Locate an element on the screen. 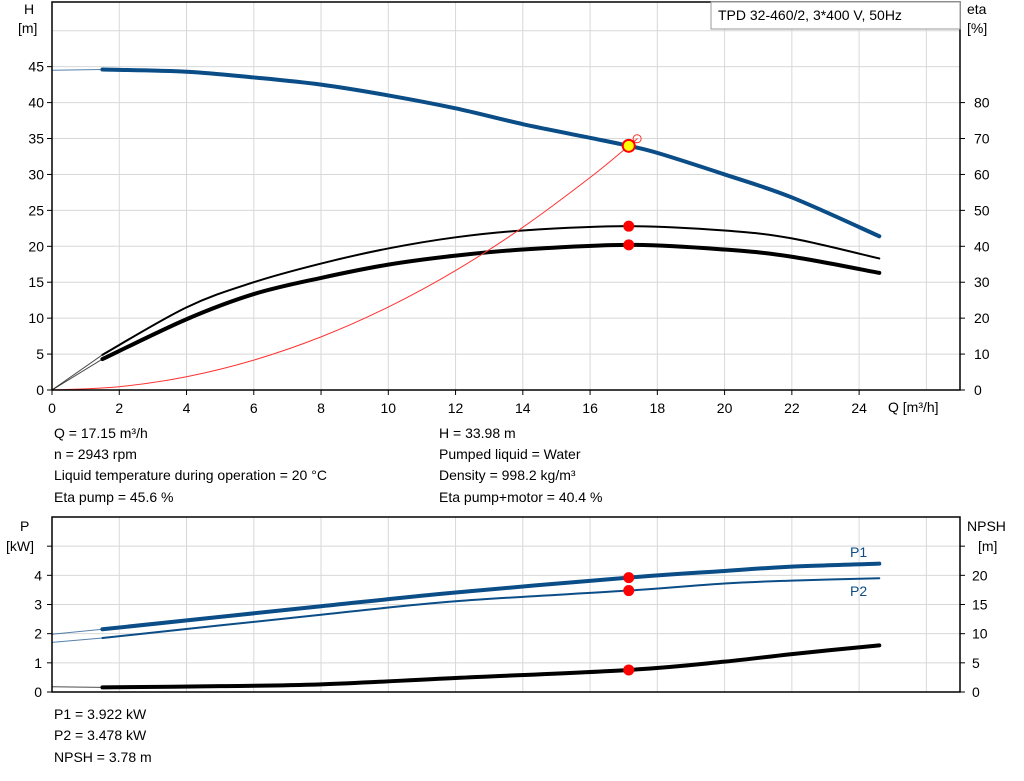 The height and width of the screenshot is (781, 1024). y2-tick-label: 30 is located at coordinates (982, 282).